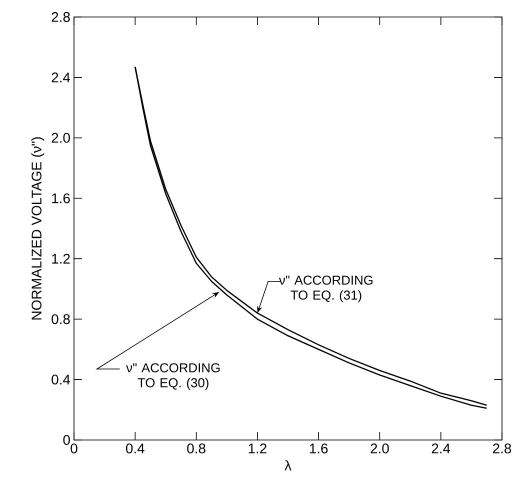 This screenshot has height=487, width=522. I want to click on annotation: ν" ACCORDING TO EQ. (31), so click(325, 289).